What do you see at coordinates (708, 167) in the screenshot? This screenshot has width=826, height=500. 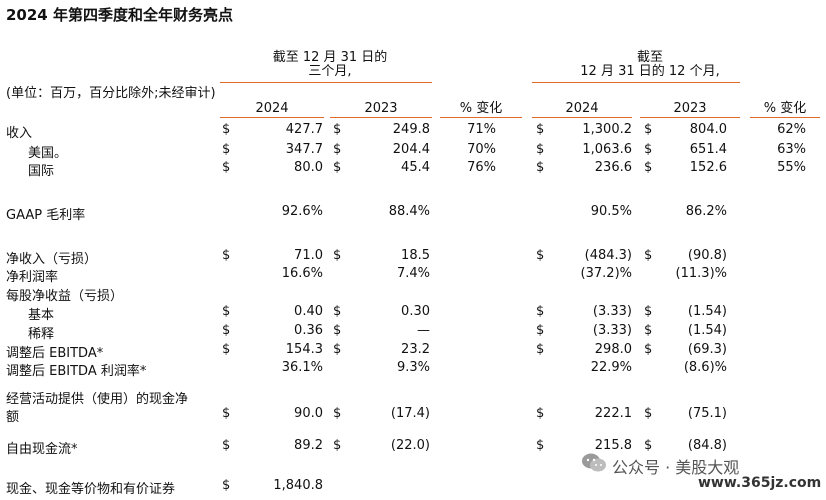 I see `cell-value: 152.6` at bounding box center [708, 167].